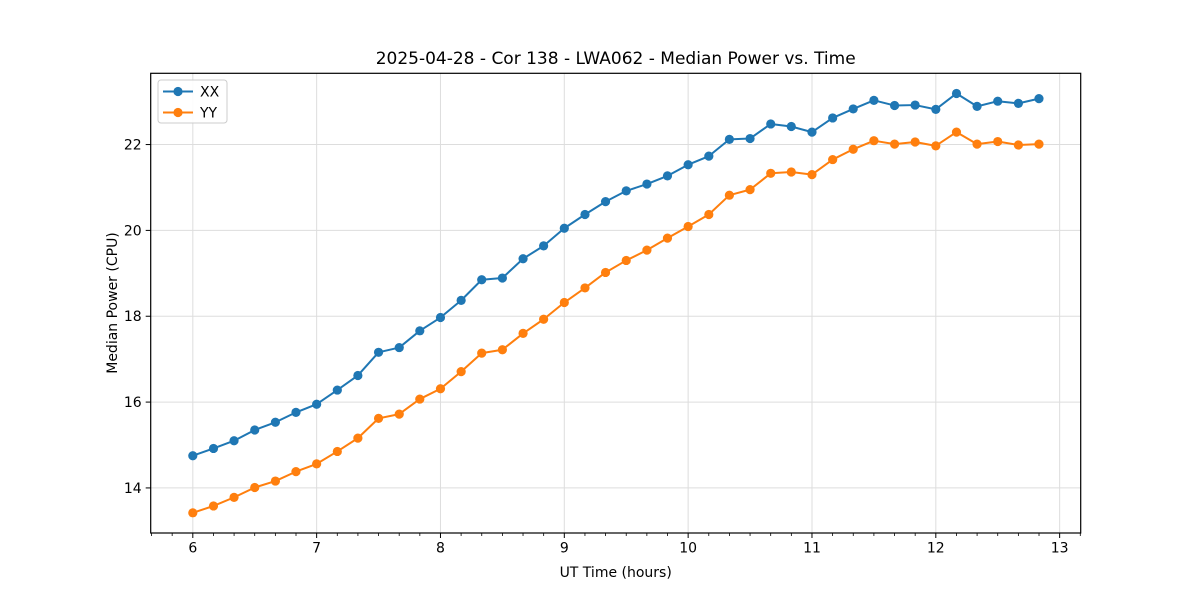 The image size is (1200, 604). I want to click on legend: XX YY, so click(192, 101).